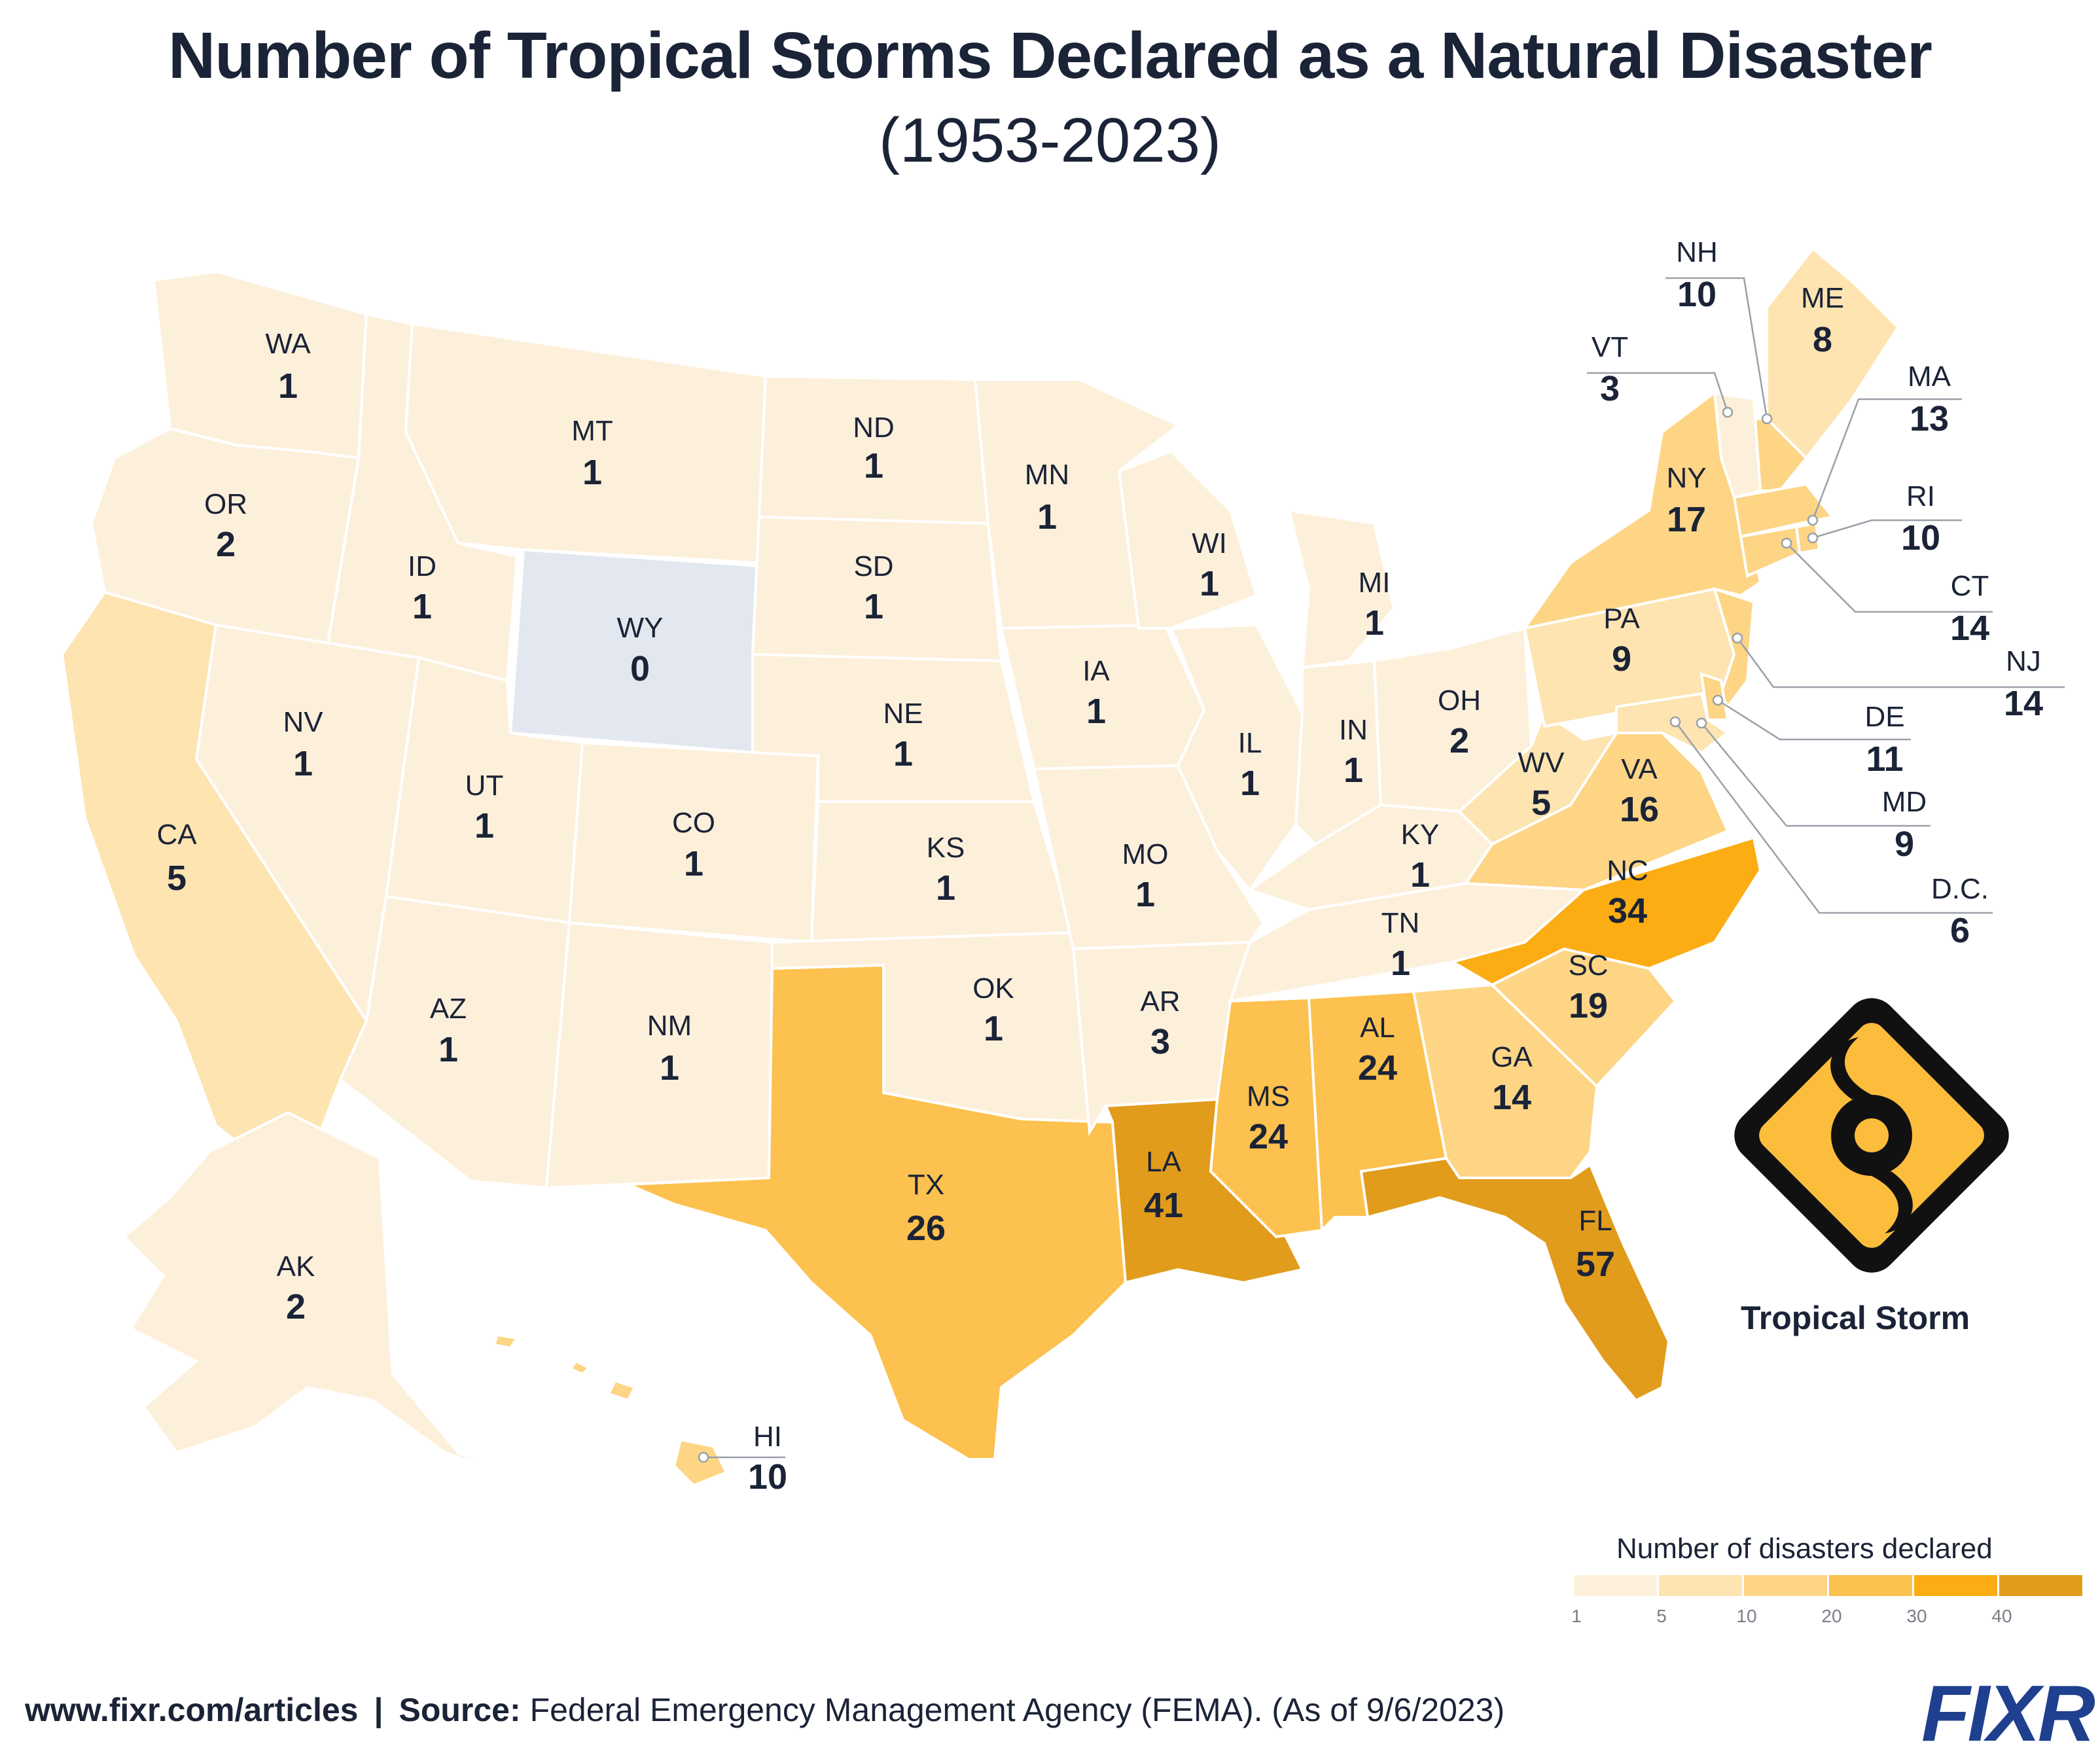  I want to click on state-value-ny: 17, so click(1687, 519).